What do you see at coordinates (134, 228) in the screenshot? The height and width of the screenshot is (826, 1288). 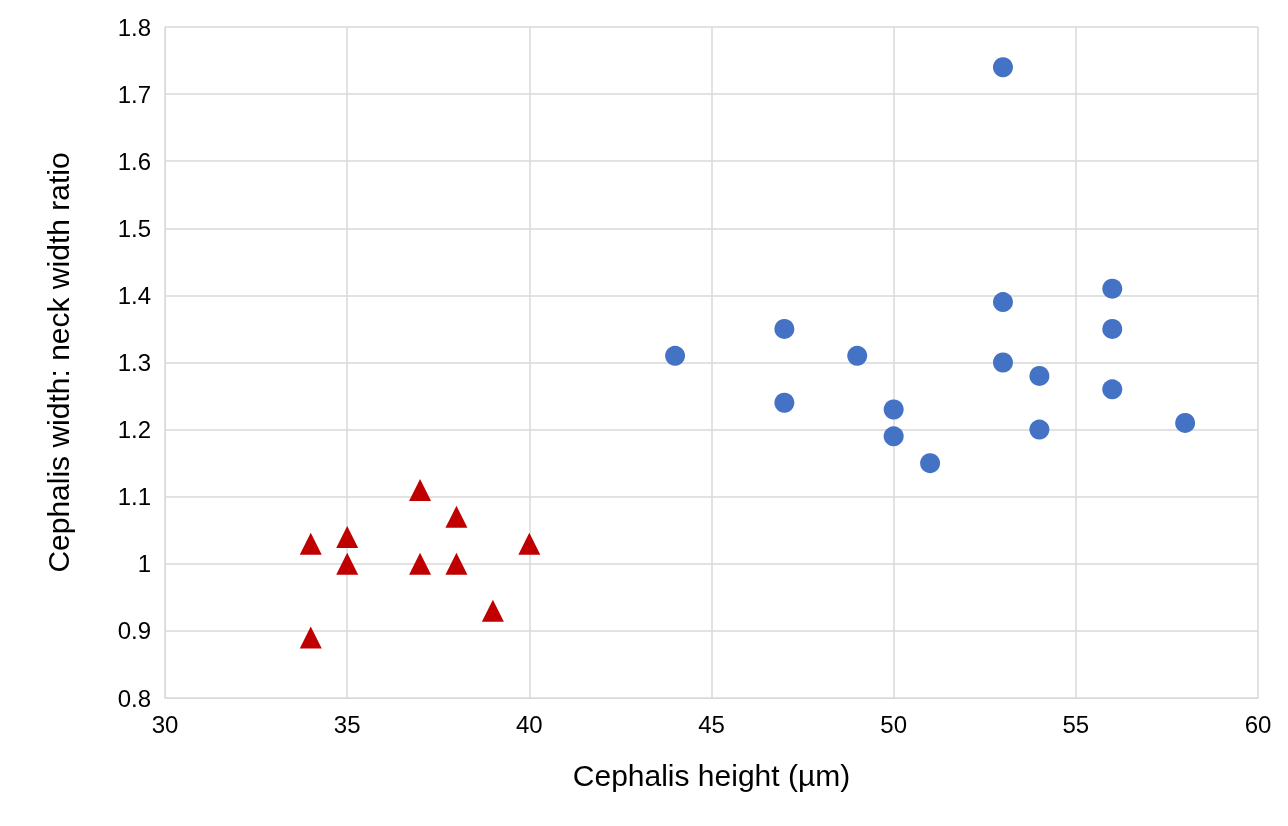 I see `y-tick-label: 1.5` at bounding box center [134, 228].